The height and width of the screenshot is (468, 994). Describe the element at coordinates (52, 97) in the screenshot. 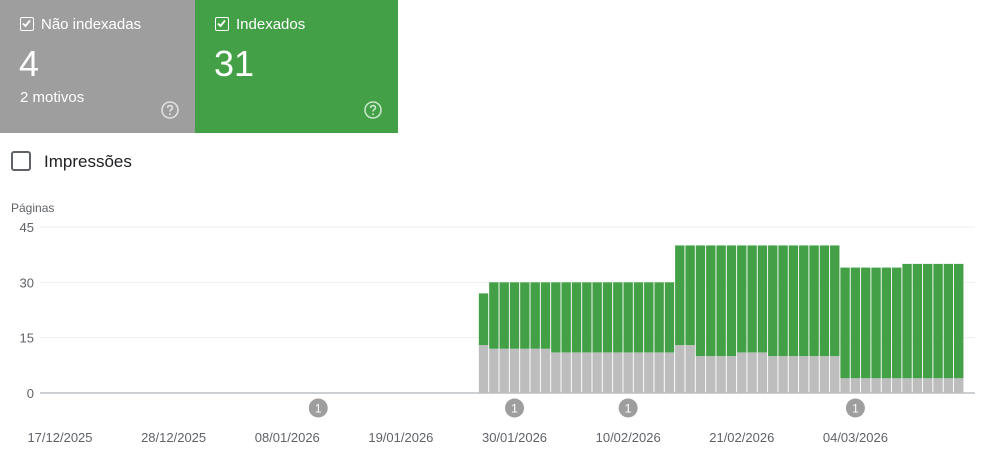

I see `nonindexed-reasons: 2 motivos` at that location.